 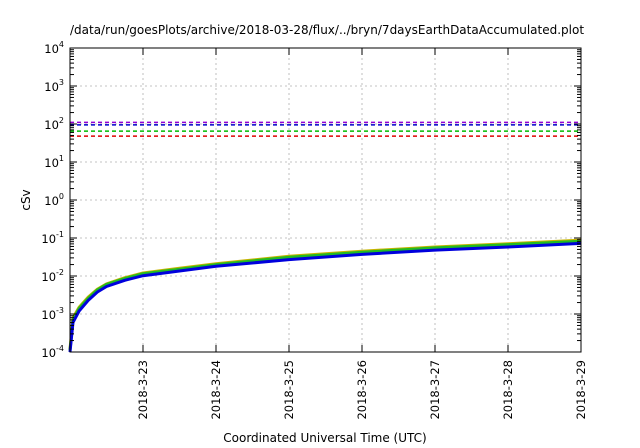 I want to click on x-tick-label: 2018-3-27, so click(x=435, y=390).